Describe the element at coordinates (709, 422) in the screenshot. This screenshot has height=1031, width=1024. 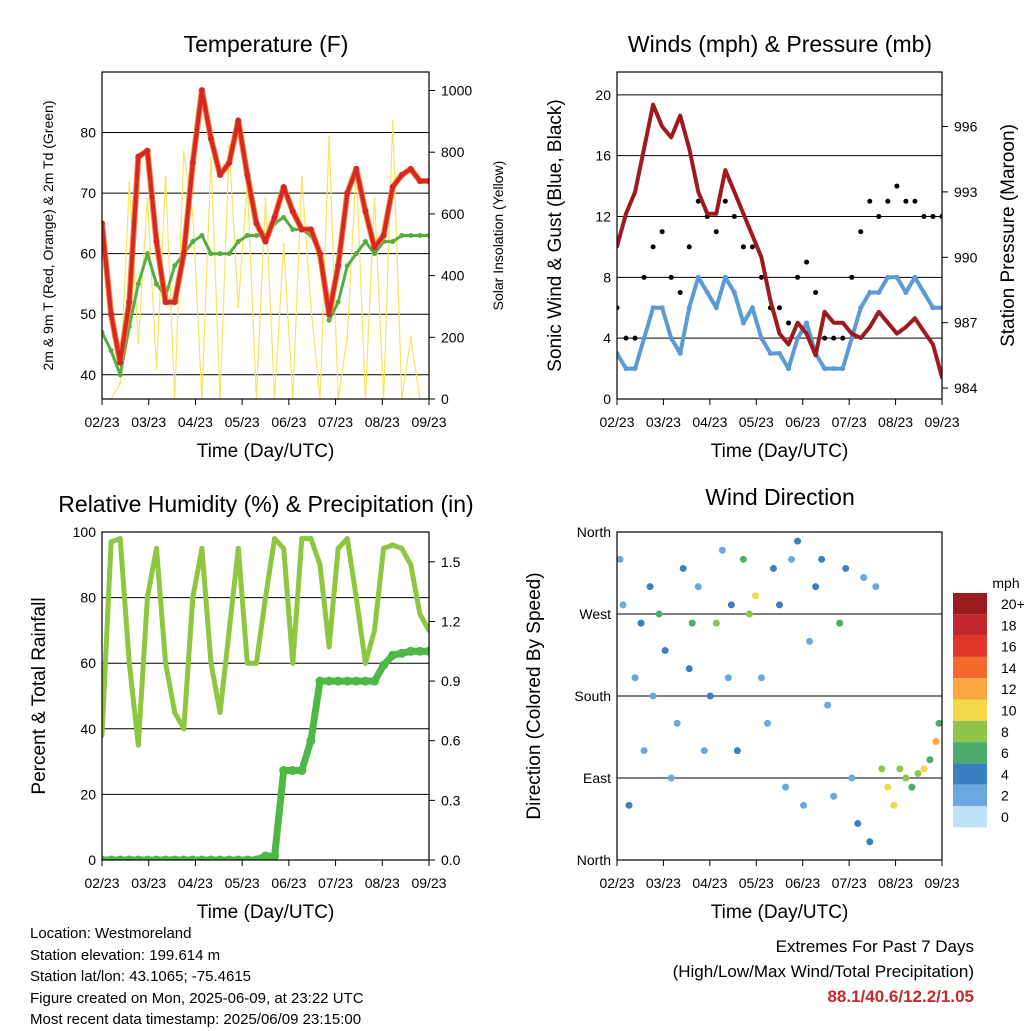
I see `winds-xtick-label: 04/23` at that location.